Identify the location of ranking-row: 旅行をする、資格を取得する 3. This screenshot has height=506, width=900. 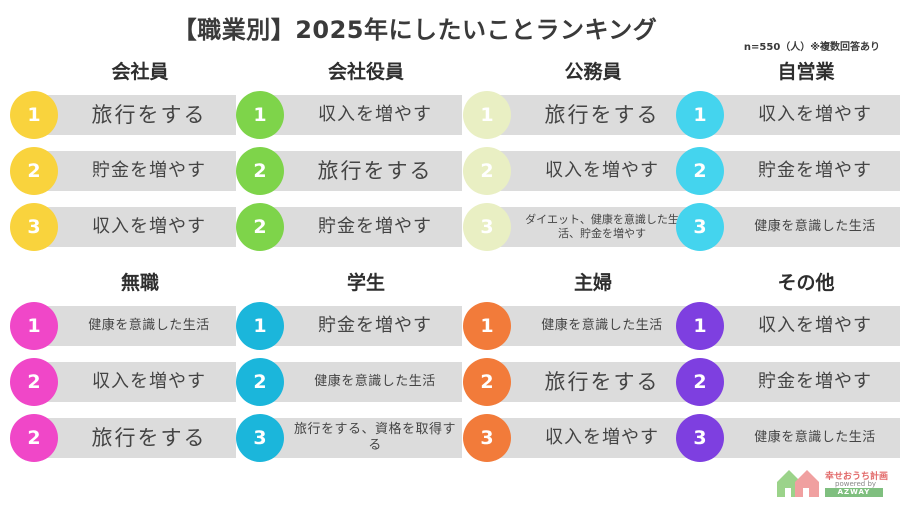
(350, 438).